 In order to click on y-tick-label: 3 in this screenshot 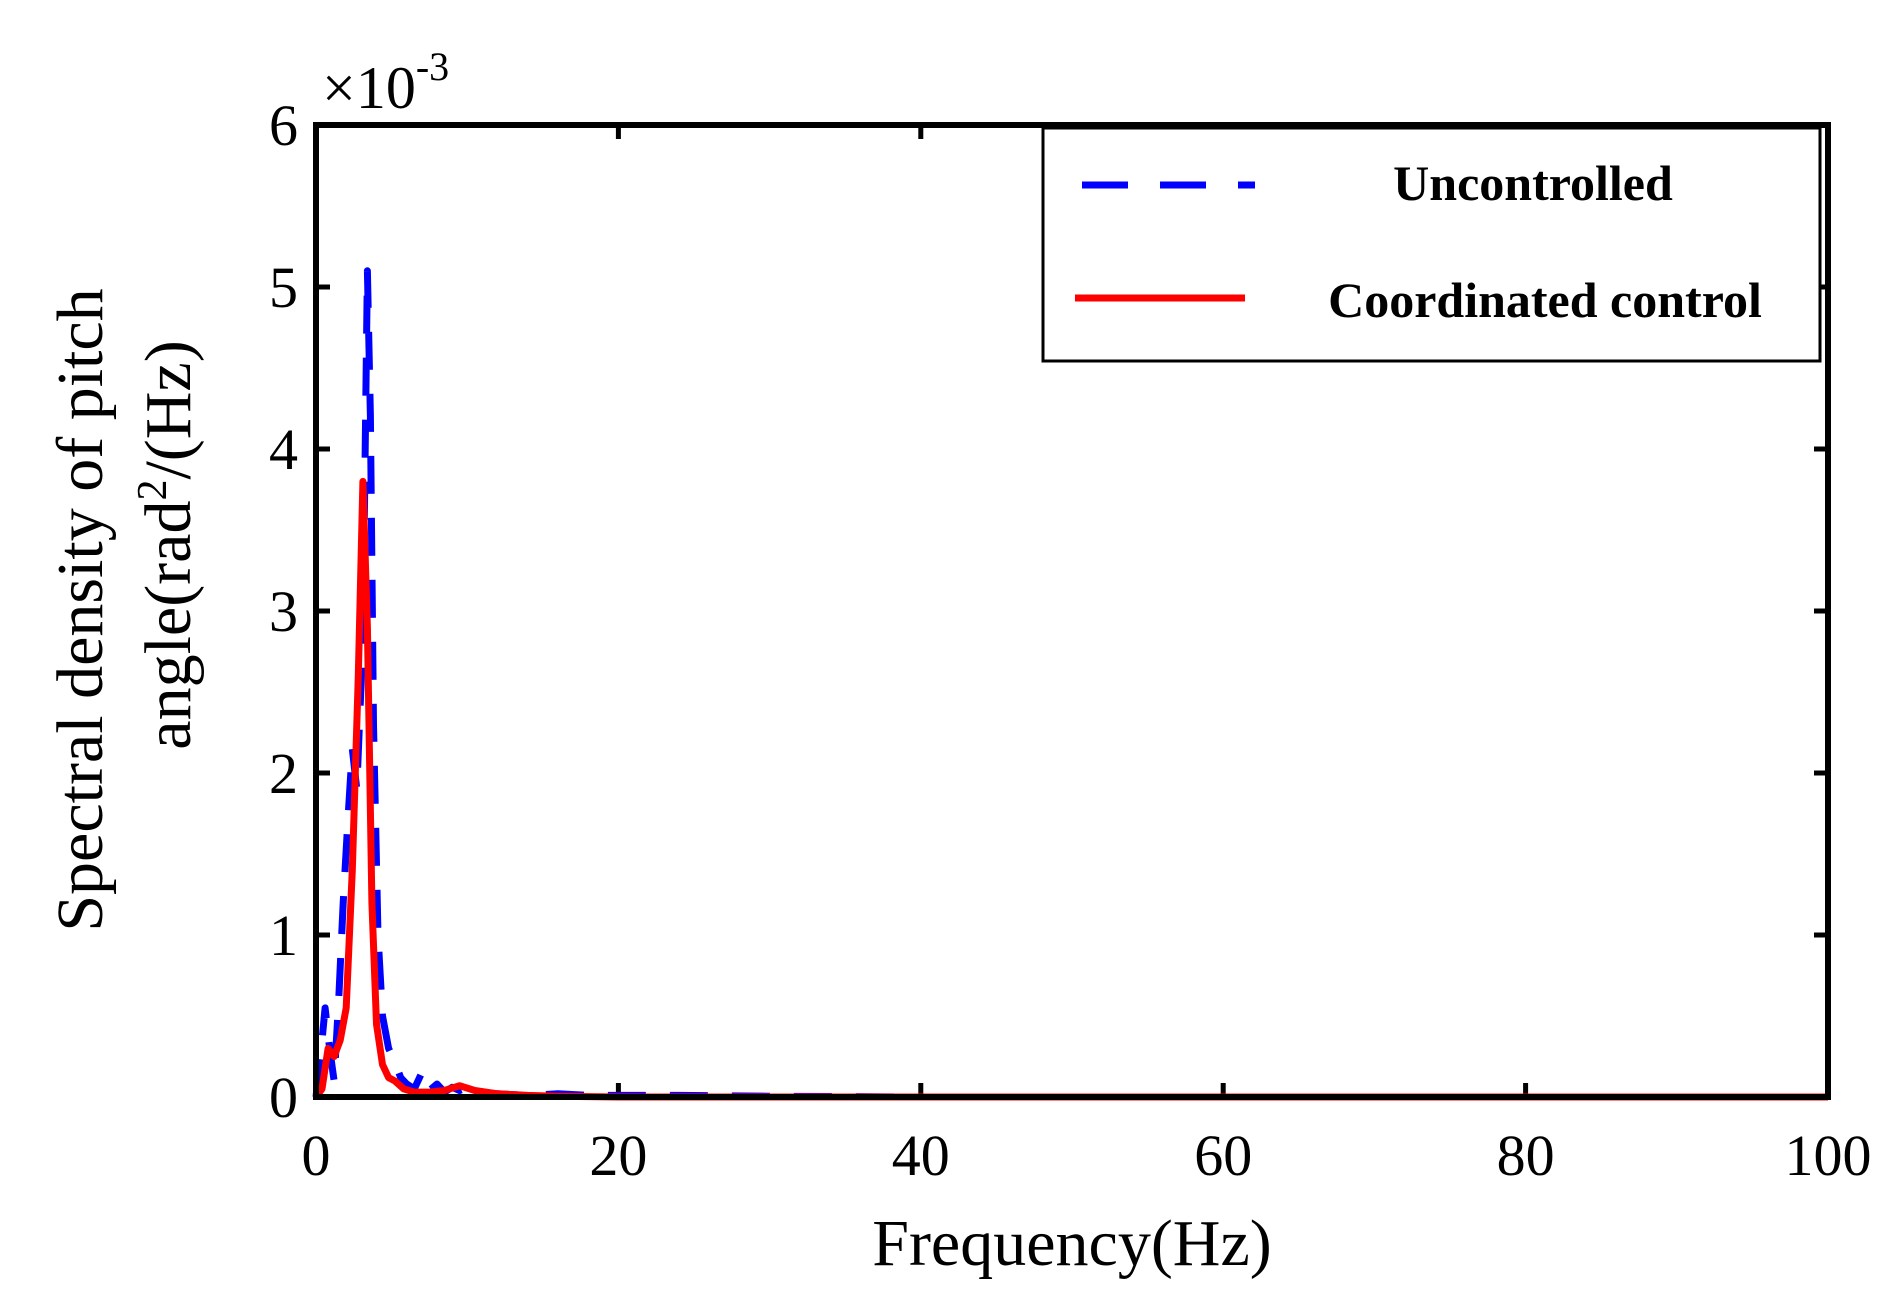, I will do `click(283, 611)`.